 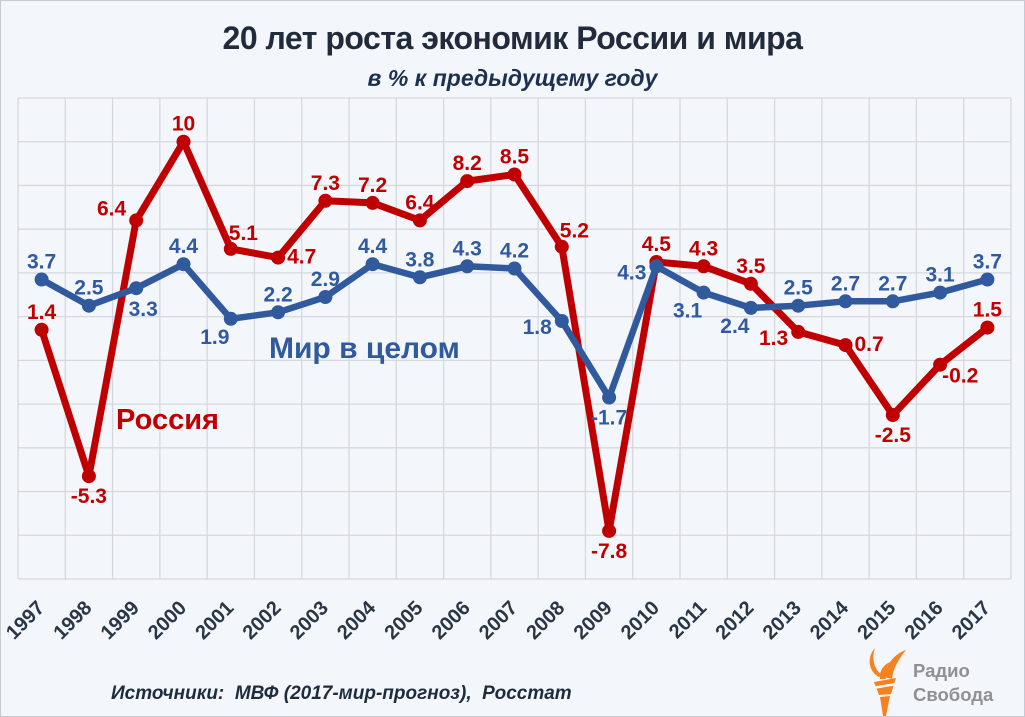 What do you see at coordinates (869, 344) in the screenshot?
I see `russia-data-label: 0.7` at bounding box center [869, 344].